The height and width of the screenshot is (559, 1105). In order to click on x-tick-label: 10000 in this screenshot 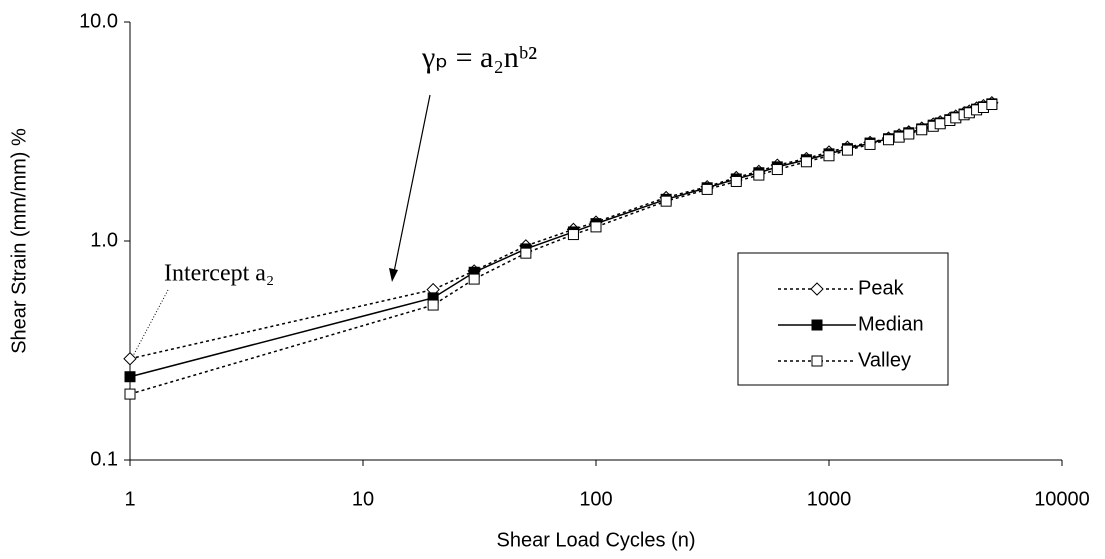, I will do `click(1062, 499)`.